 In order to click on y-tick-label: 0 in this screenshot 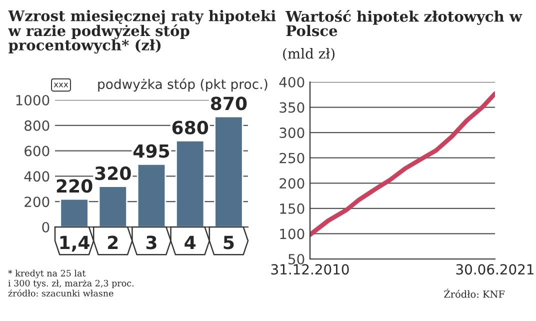, I will do `click(46, 227)`.